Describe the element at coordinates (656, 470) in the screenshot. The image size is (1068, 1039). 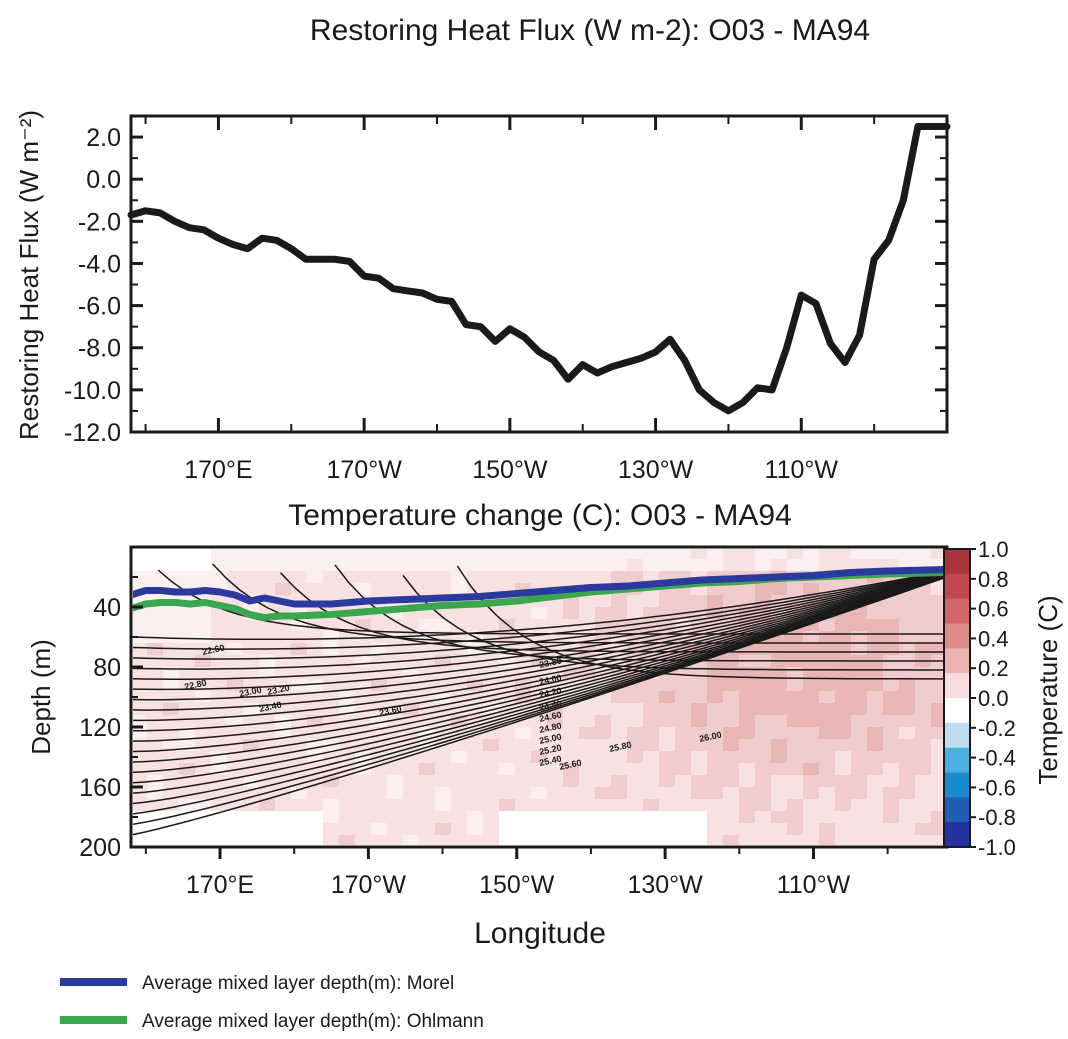
I see `heat-flux-x-tick-label: 130°W` at that location.